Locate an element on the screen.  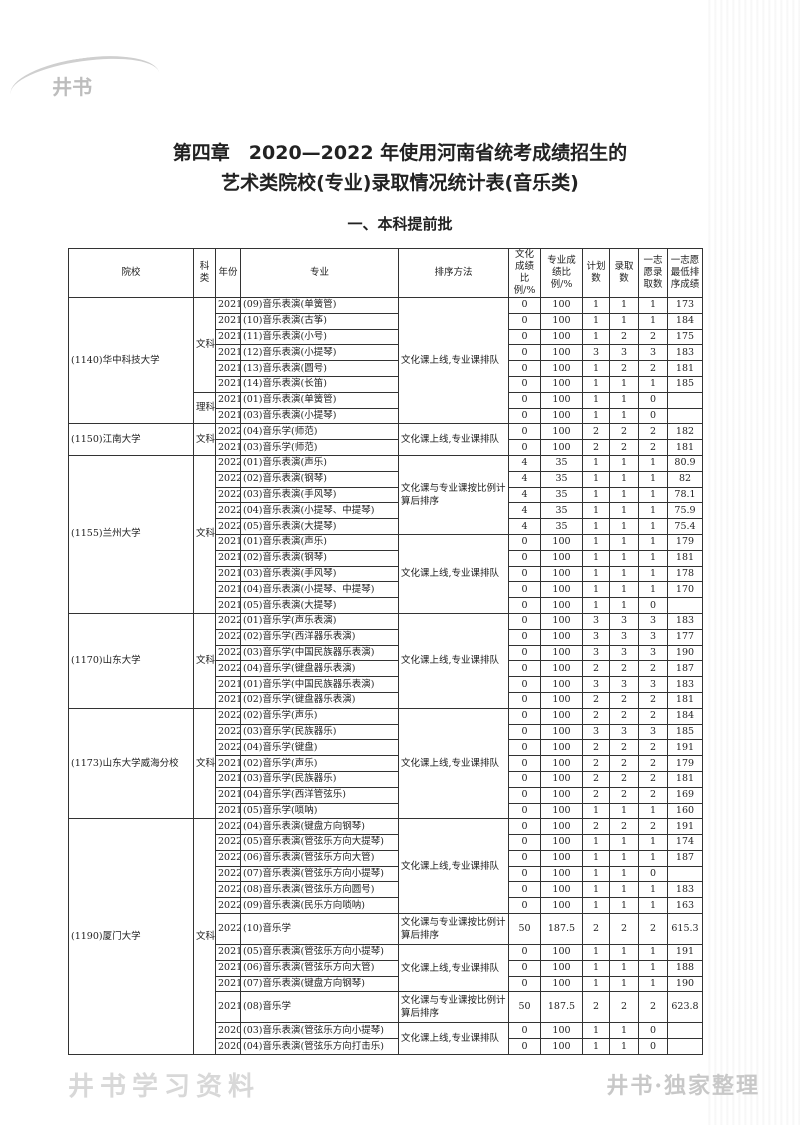
min-score: 173 is located at coordinates (685, 305).